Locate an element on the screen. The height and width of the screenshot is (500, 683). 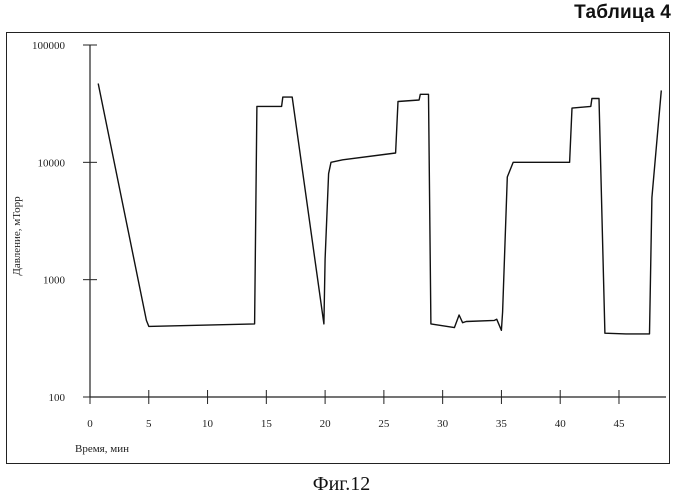
x-tick-label: 0 is located at coordinates (90, 424).